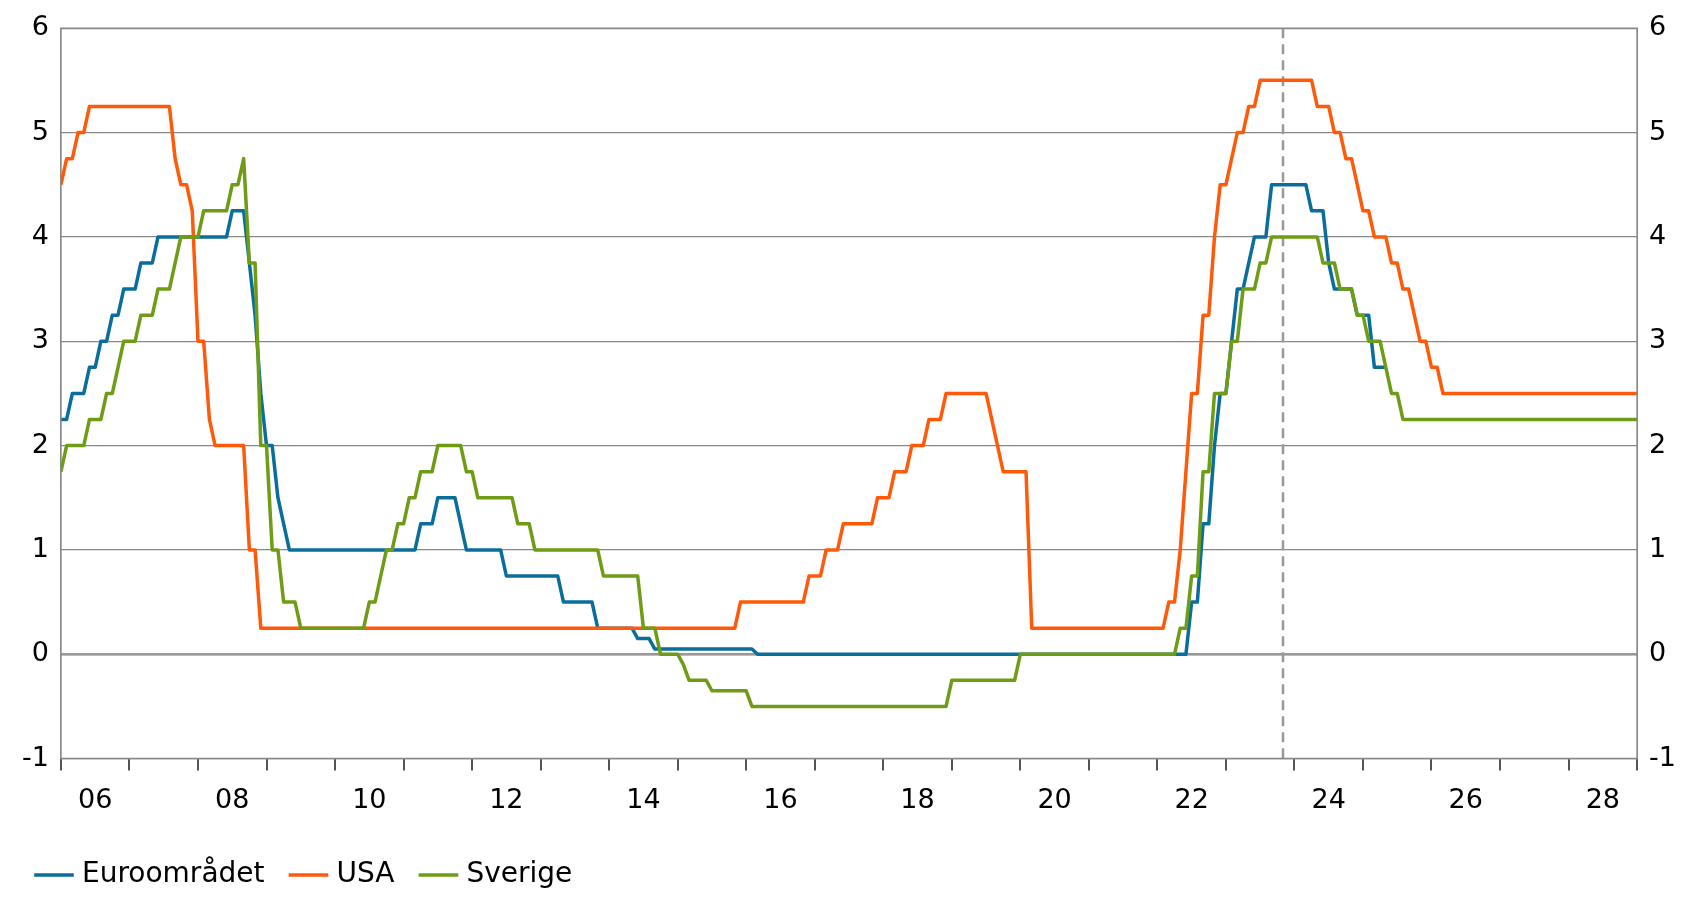 This screenshot has width=1698, height=903. I want to click on y-tick-label: 2, so click(40, 443).